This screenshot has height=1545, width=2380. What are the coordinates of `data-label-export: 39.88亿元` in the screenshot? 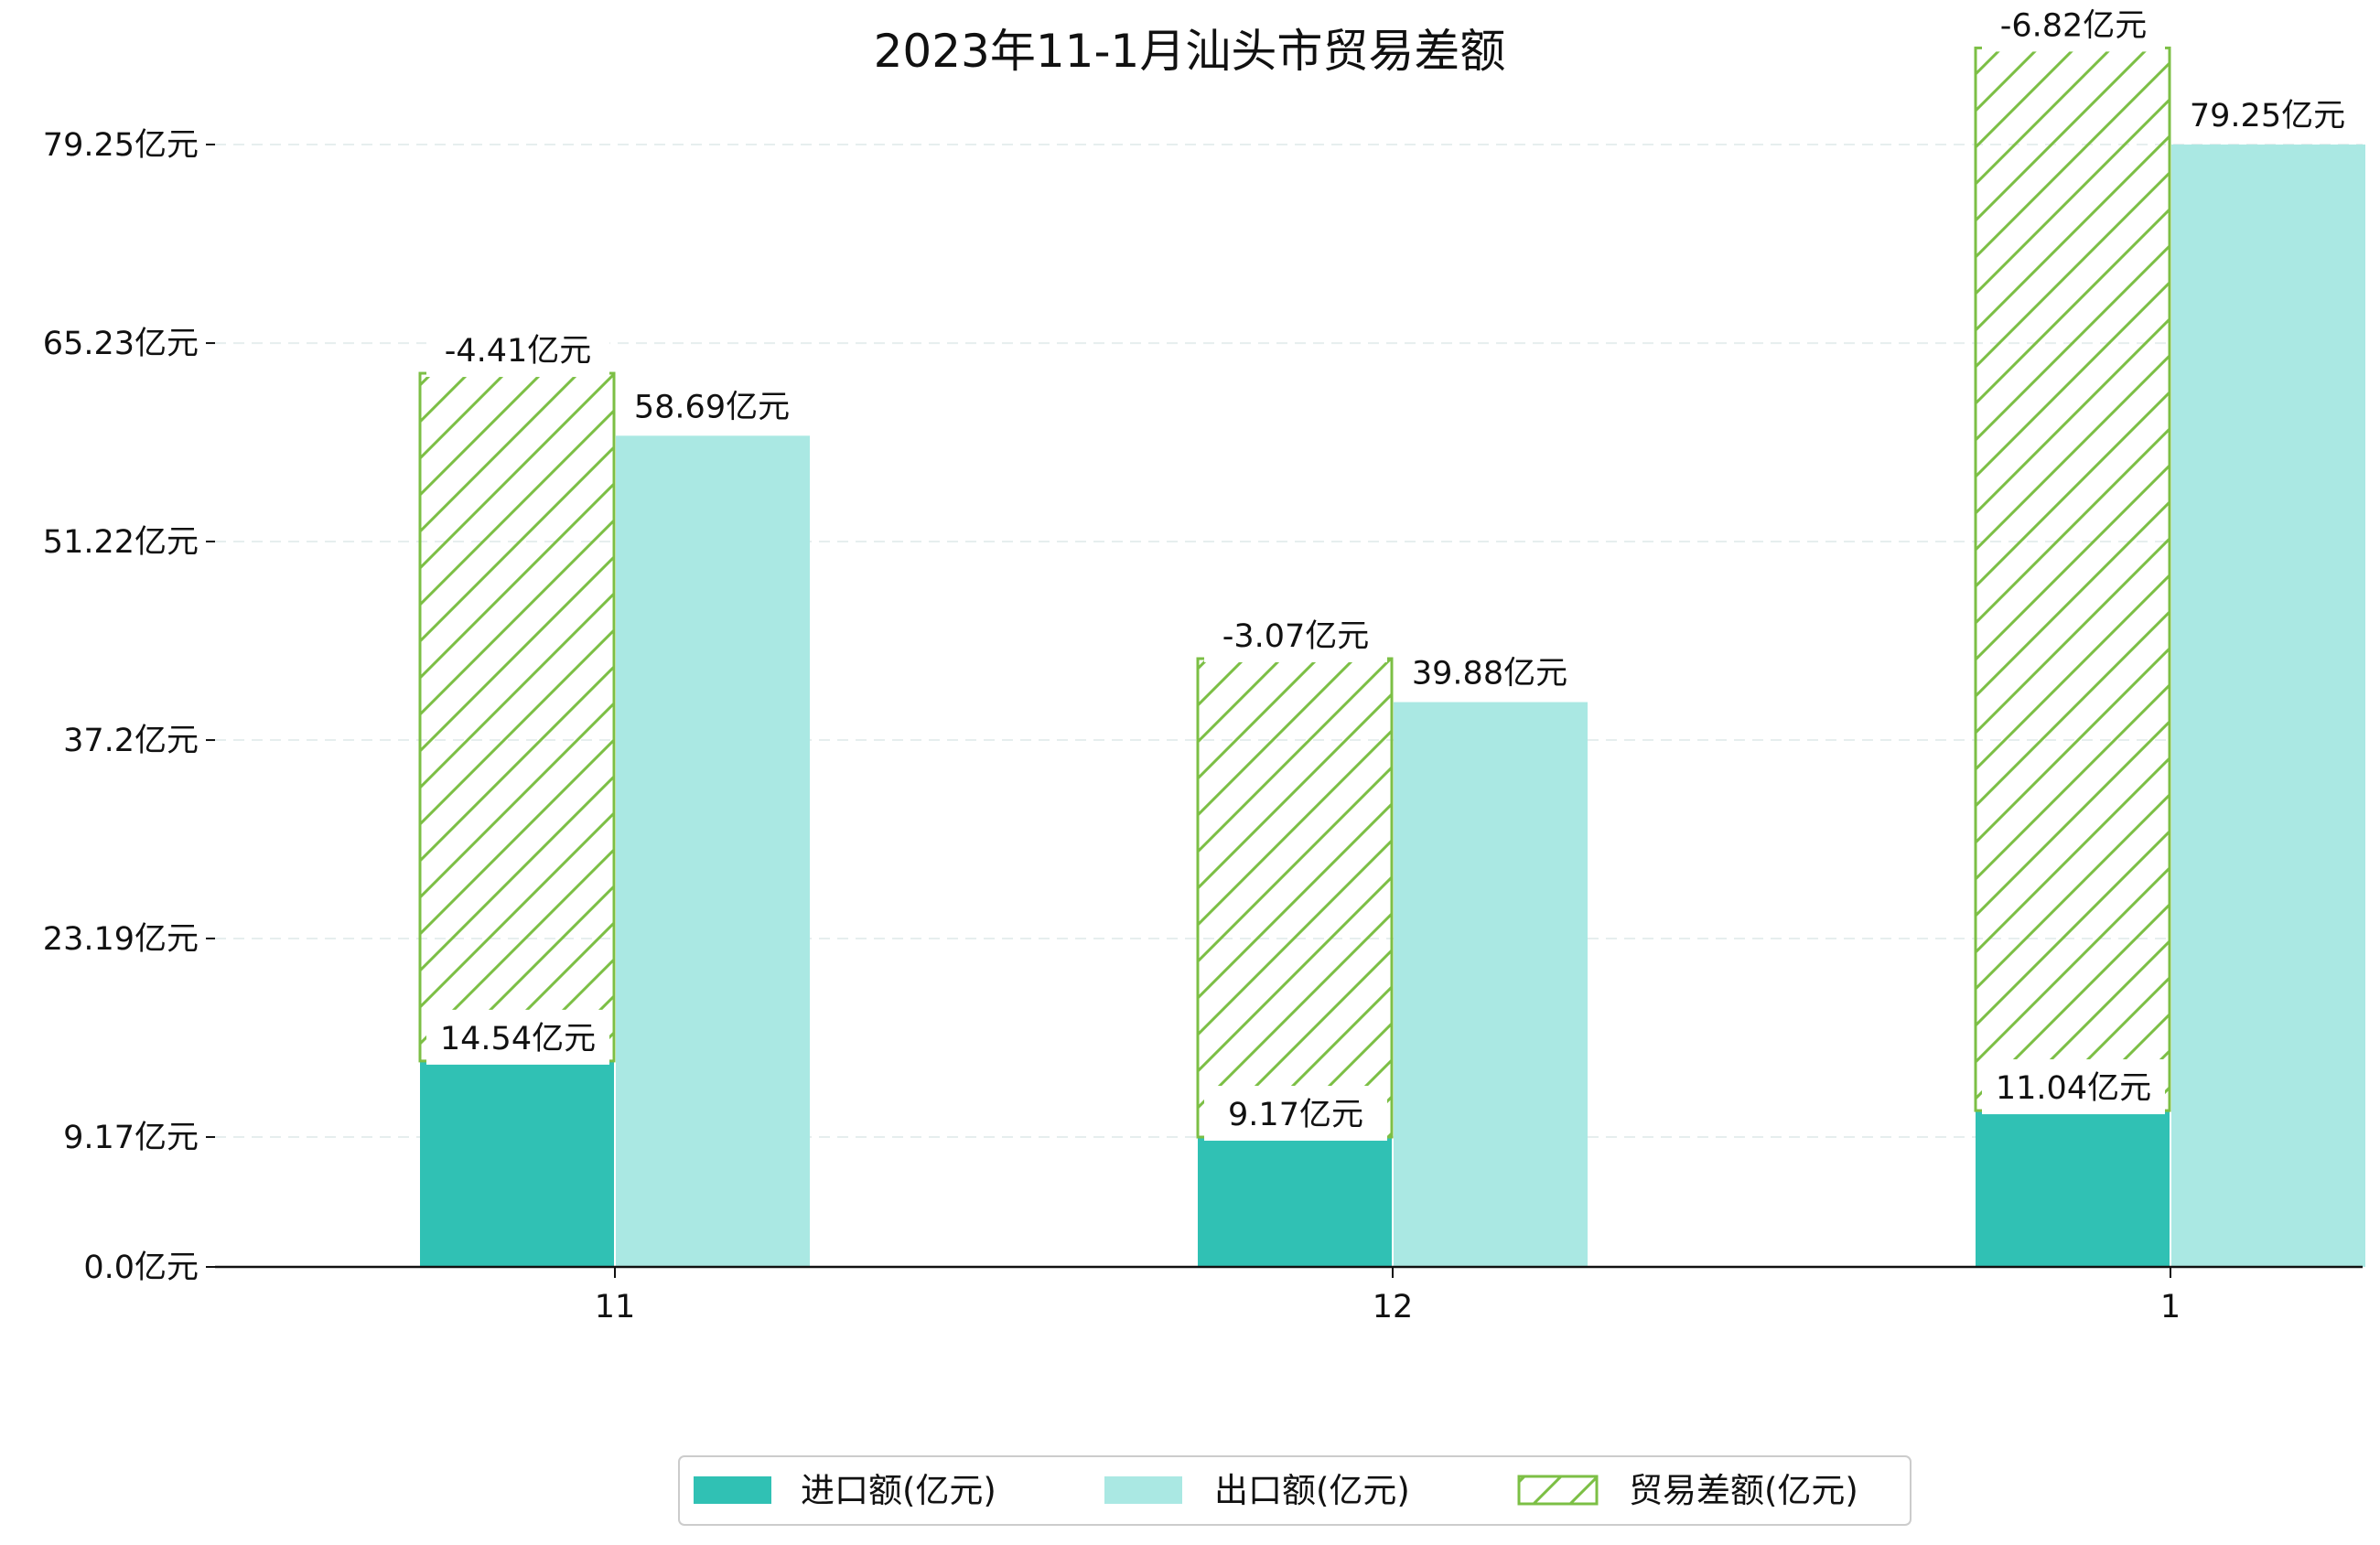 It's located at (1489, 674).